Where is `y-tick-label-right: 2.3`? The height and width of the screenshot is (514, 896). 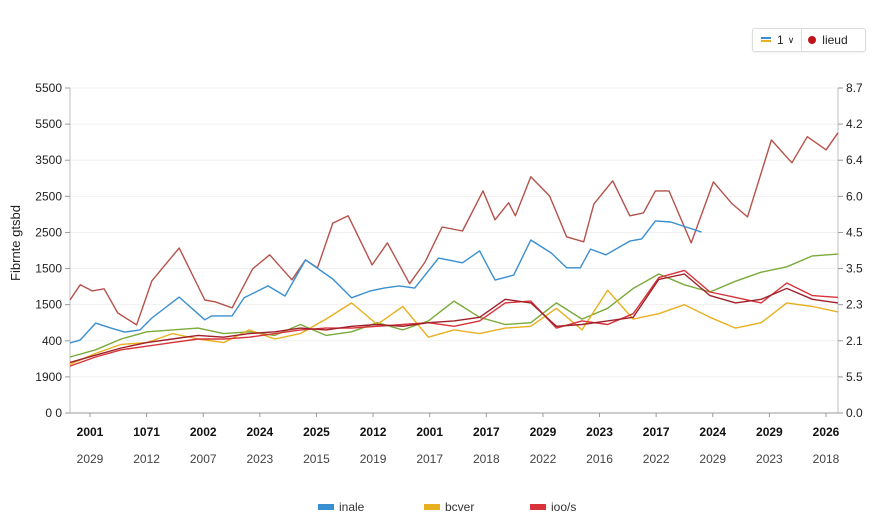 y-tick-label-right: 2.3 is located at coordinates (854, 305).